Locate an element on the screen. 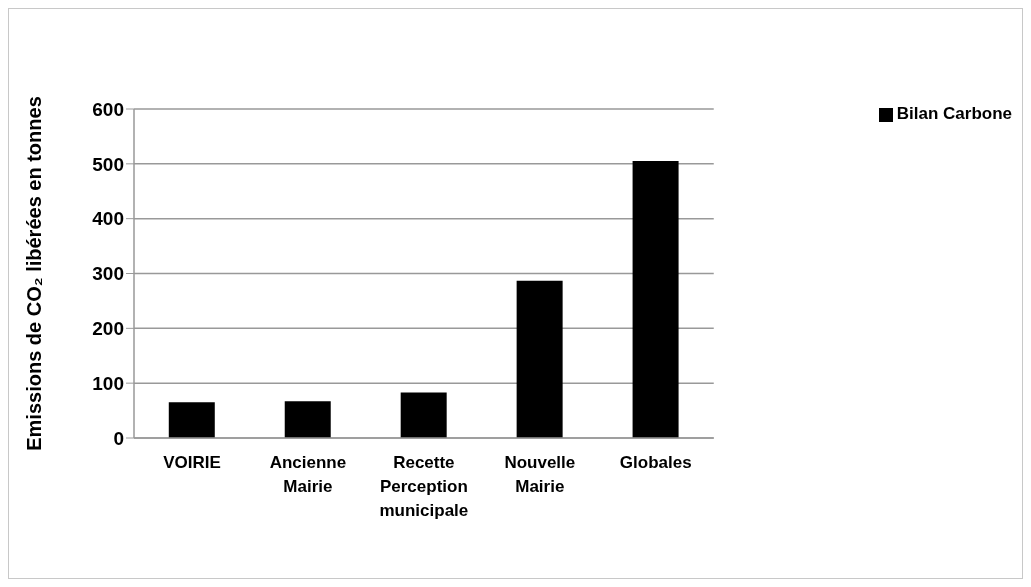 This screenshot has height=587, width=1031. x-tick-label: VOIRIE is located at coordinates (192, 462).